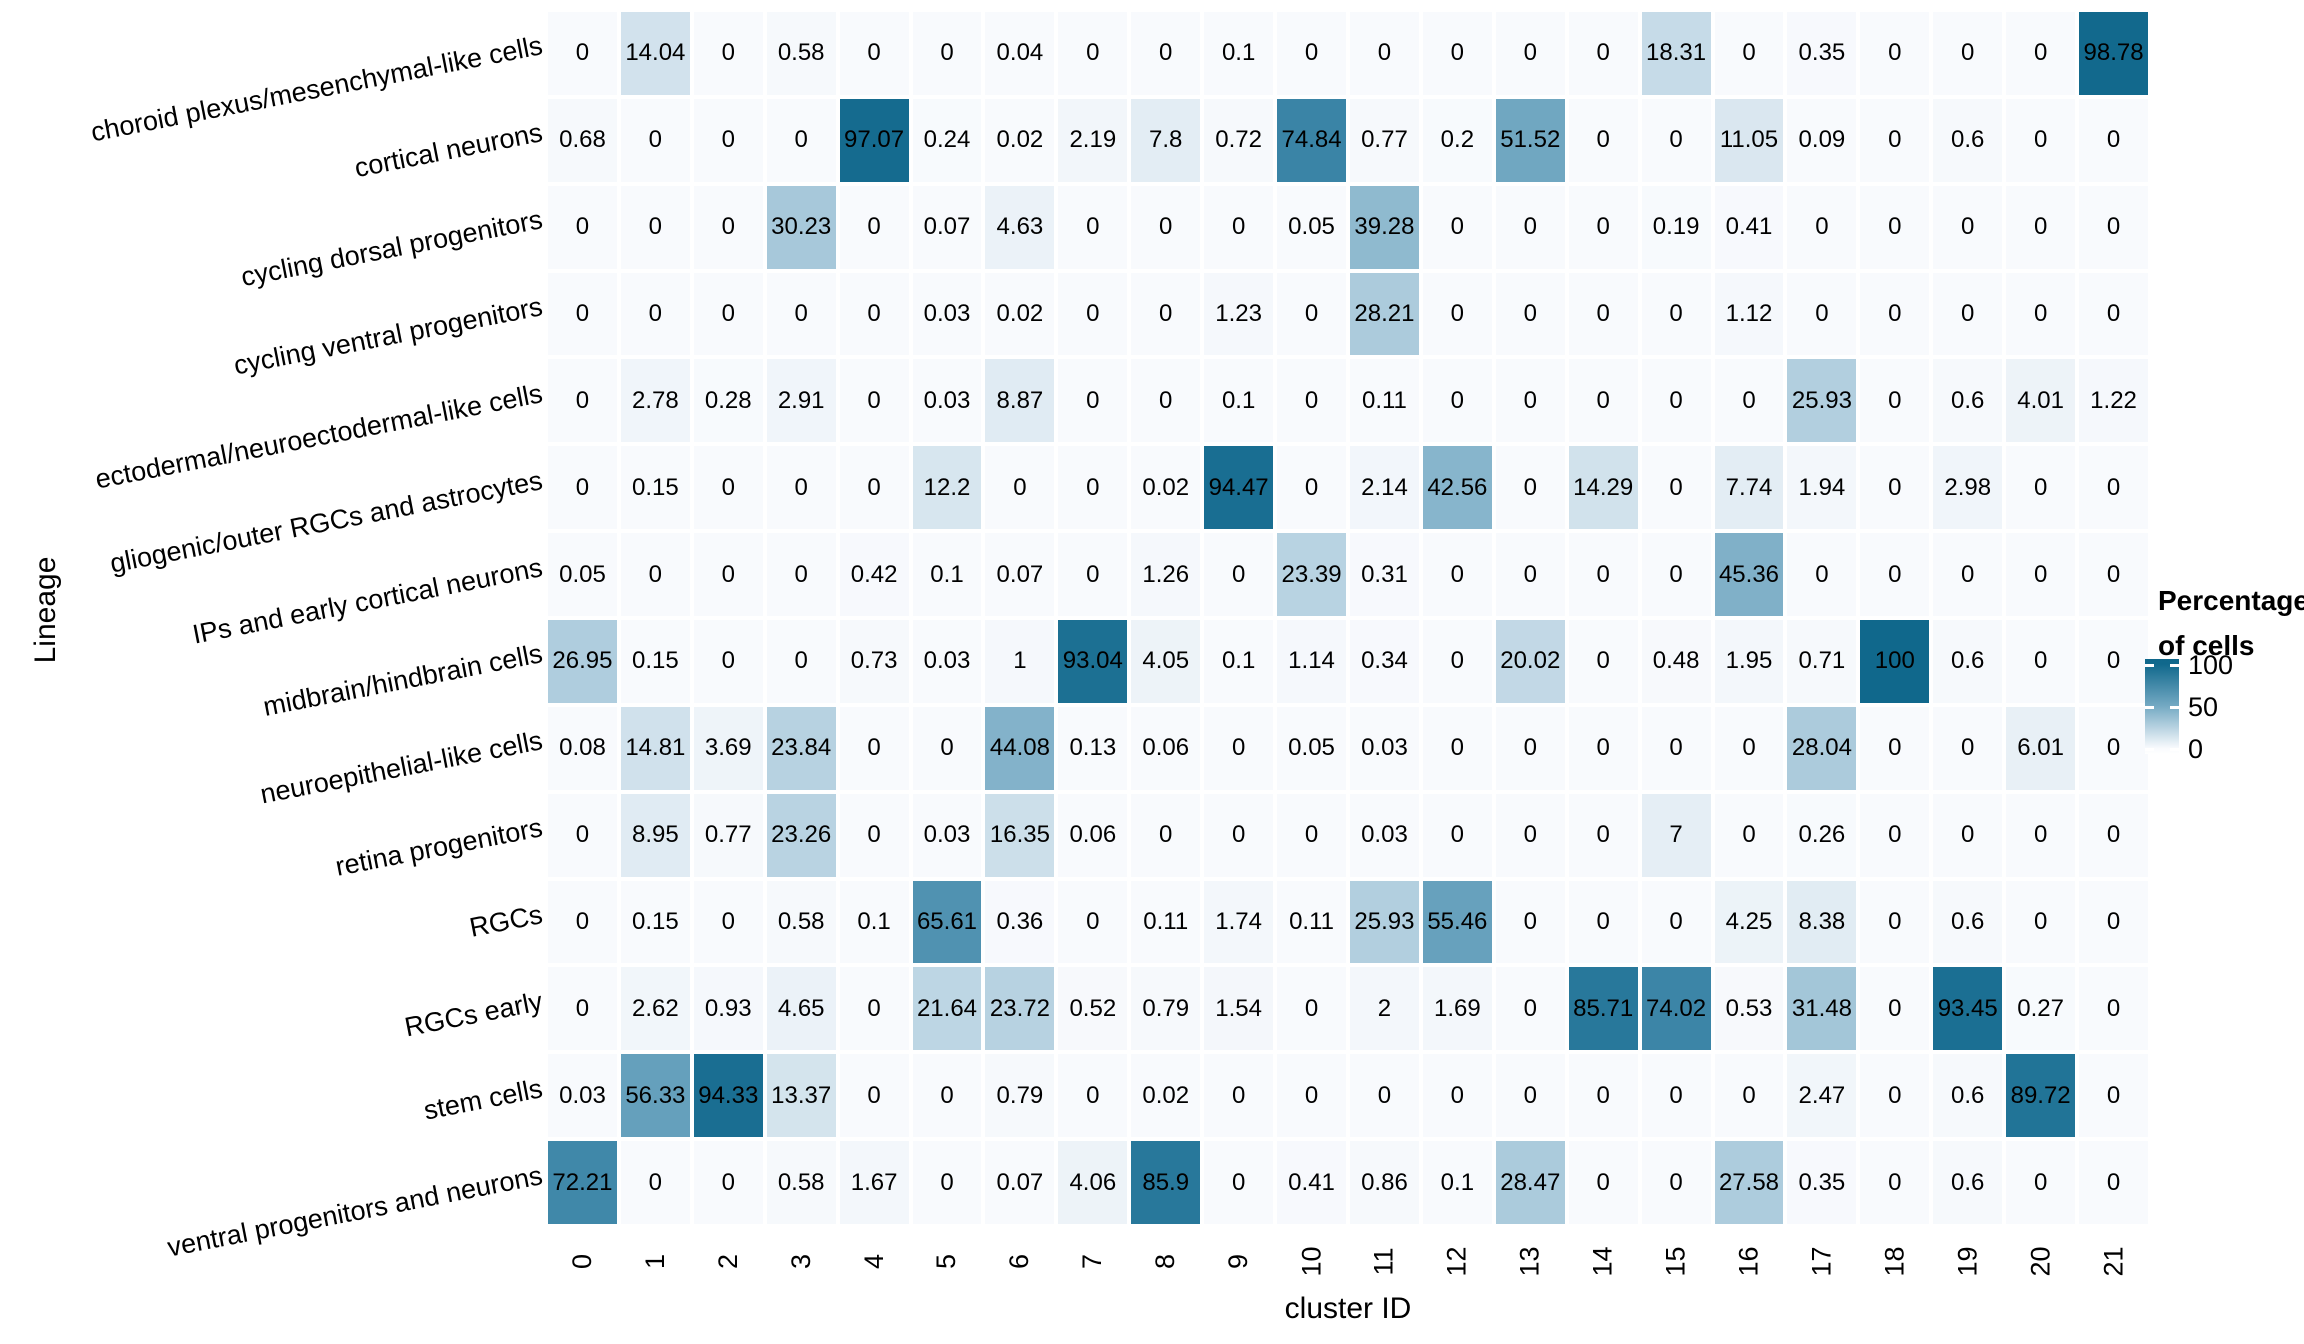  Describe the element at coordinates (1165, 1261) in the screenshot. I see `col-label: 8` at that location.